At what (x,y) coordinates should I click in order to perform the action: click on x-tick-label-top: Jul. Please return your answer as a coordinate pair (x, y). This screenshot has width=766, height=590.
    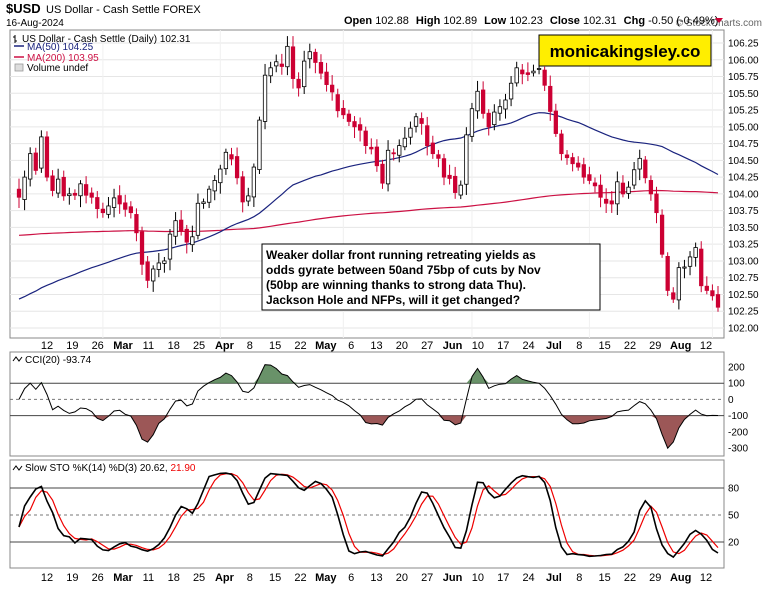
    Looking at the image, I should click on (554, 346).